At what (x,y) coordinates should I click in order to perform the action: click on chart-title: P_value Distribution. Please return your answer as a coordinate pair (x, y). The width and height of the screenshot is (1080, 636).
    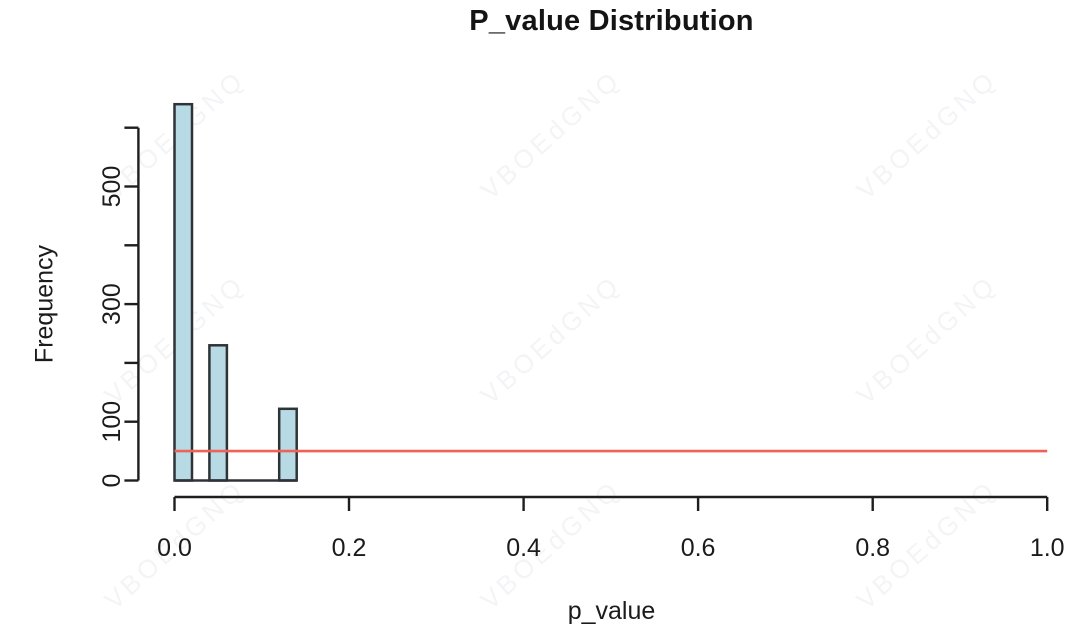
    Looking at the image, I should click on (611, 21).